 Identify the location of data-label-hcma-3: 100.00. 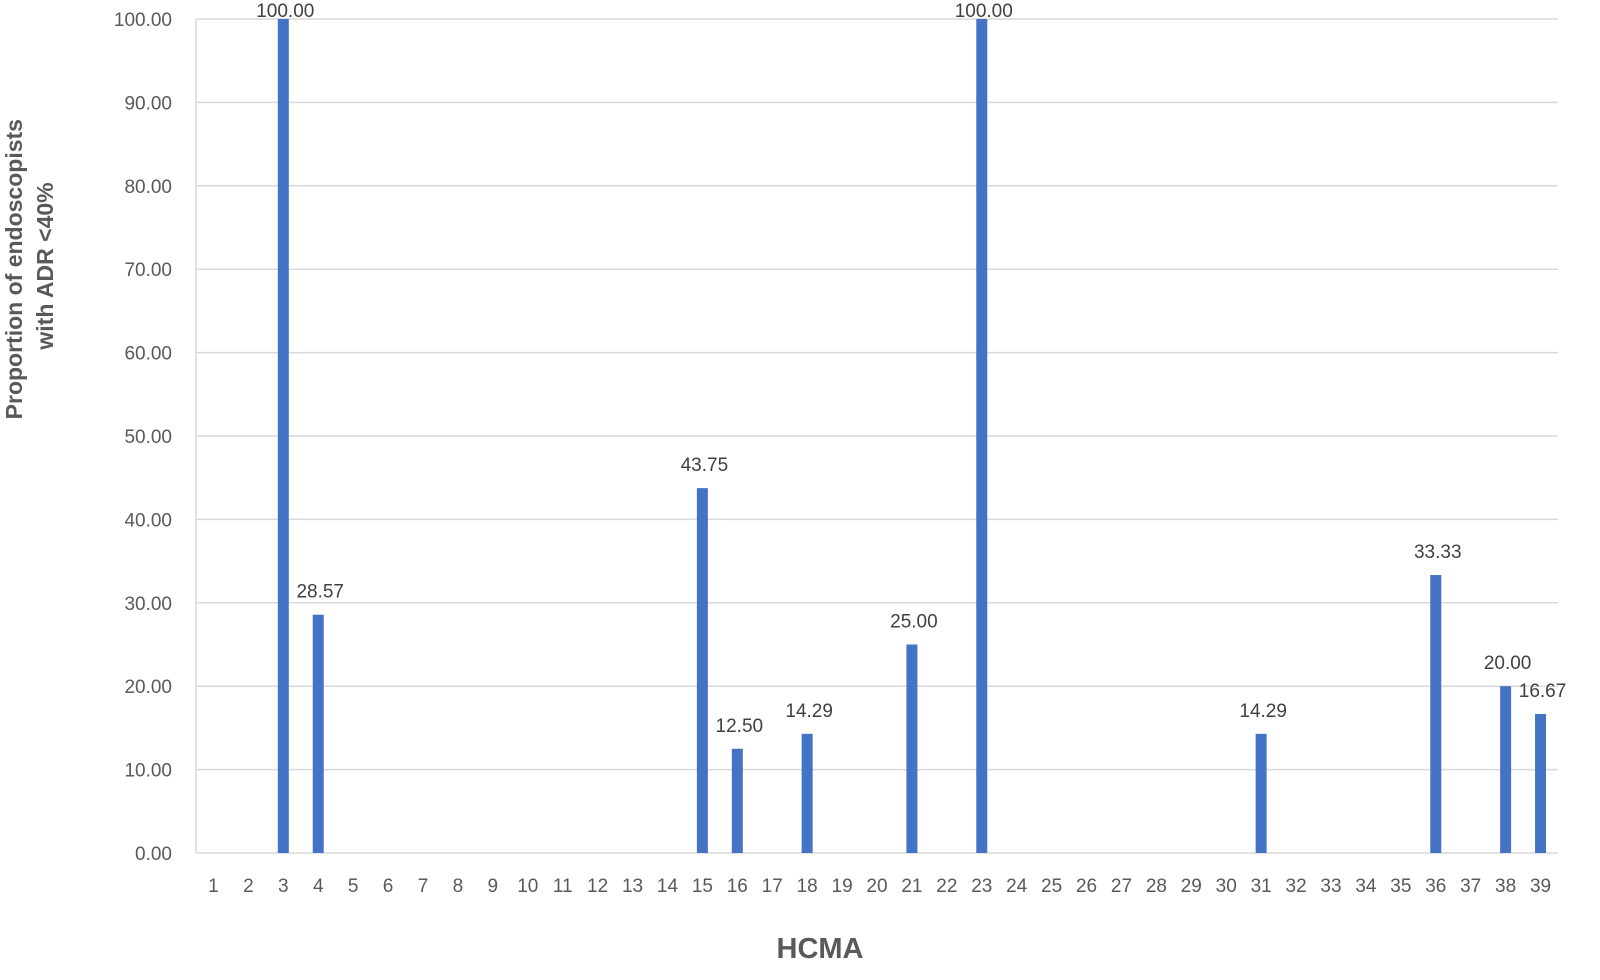
(285, 11).